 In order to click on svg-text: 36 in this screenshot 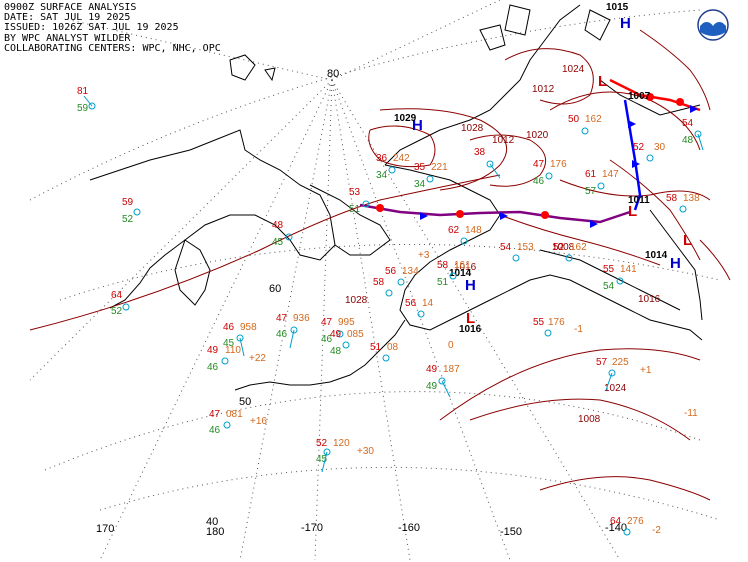, I will do `click(382, 158)`.